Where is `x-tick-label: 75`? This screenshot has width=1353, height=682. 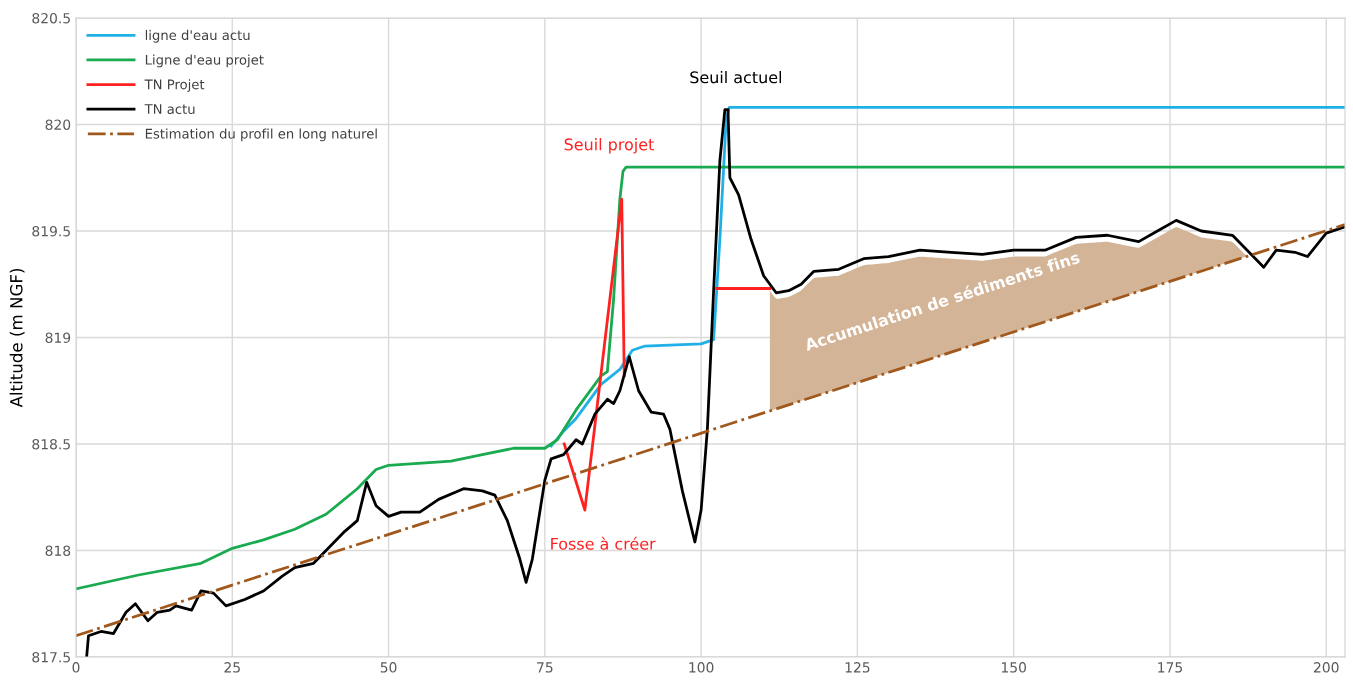
x-tick-label: 75 is located at coordinates (545, 667).